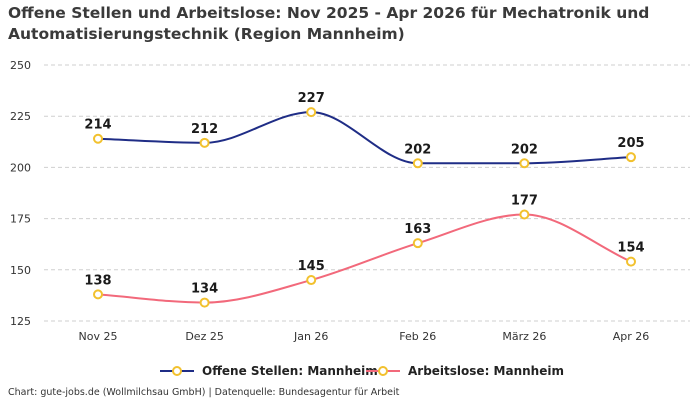 This screenshot has height=400, width=700. I want to click on legend-item: Arbeitslose: Mannheim, so click(465, 371).